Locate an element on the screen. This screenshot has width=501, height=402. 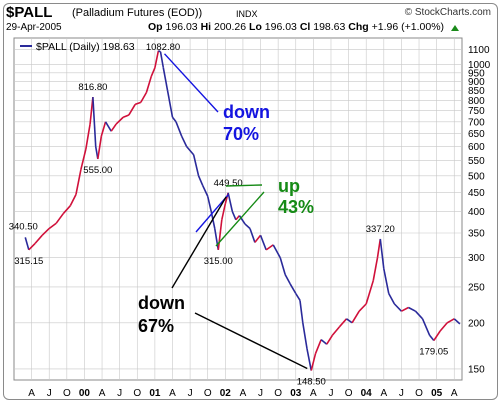
y-tick-label: 350 is located at coordinates (476, 233).